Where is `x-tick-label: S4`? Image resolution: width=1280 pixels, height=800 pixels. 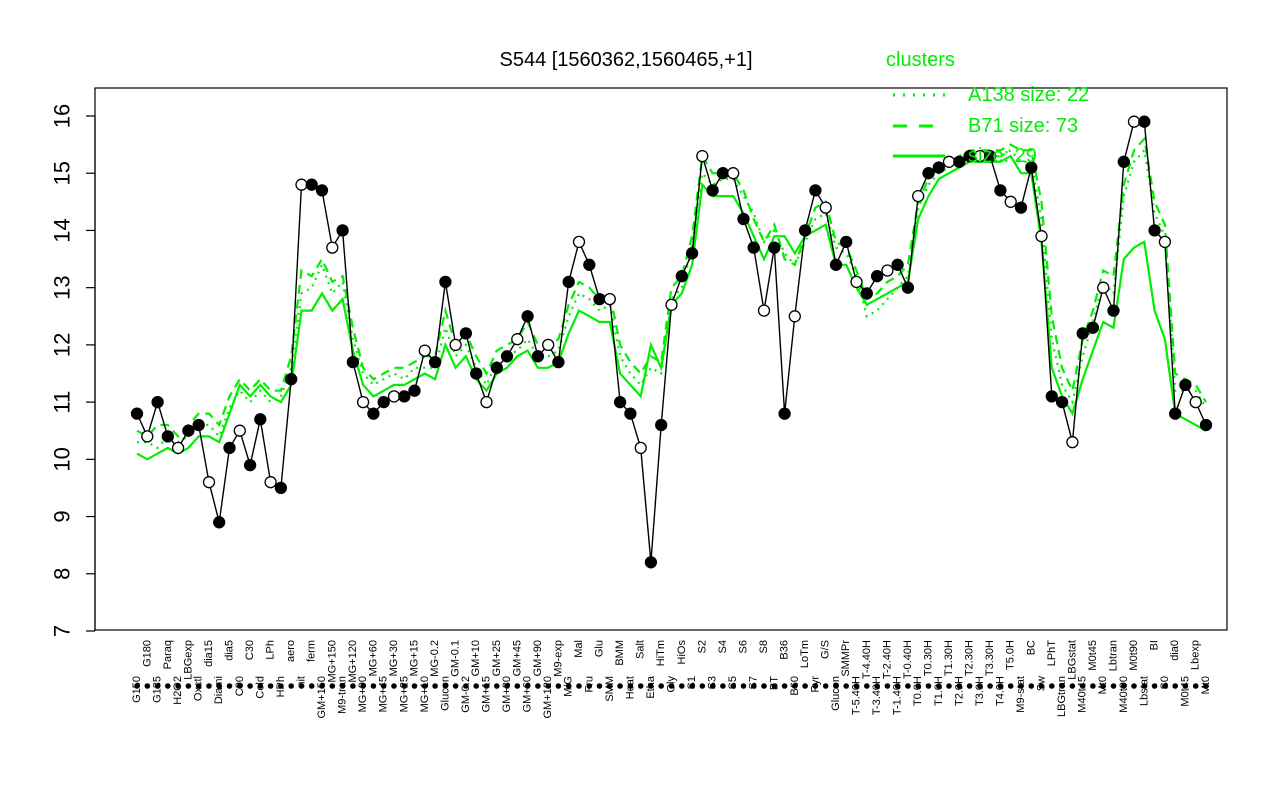
x-tick-label: S4 is located at coordinates (723, 646).